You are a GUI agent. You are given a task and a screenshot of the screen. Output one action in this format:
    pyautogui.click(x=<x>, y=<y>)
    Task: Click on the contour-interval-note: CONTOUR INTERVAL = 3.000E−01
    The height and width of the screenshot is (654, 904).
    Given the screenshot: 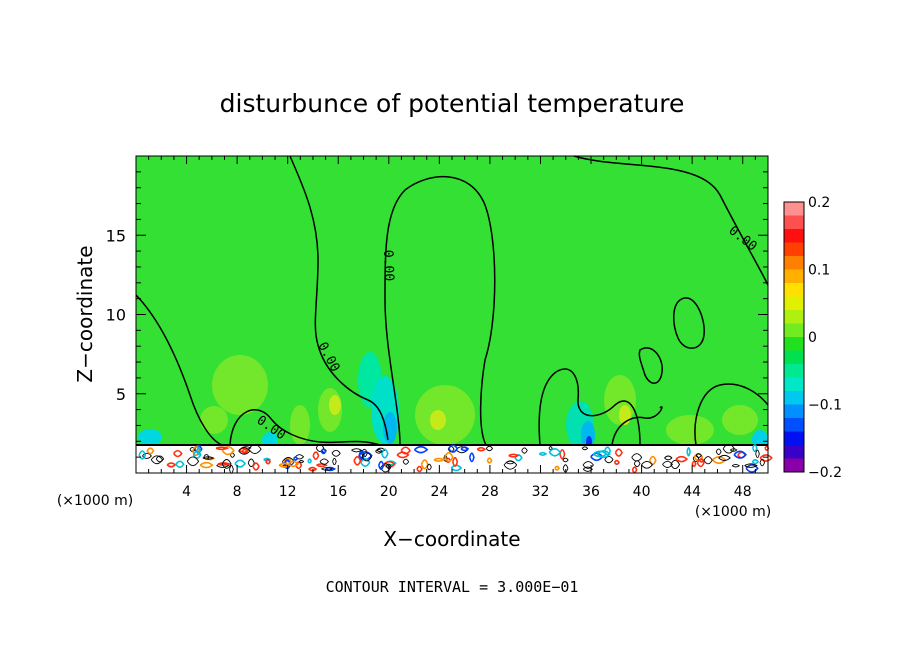 What is the action you would take?
    pyautogui.click(x=452, y=587)
    